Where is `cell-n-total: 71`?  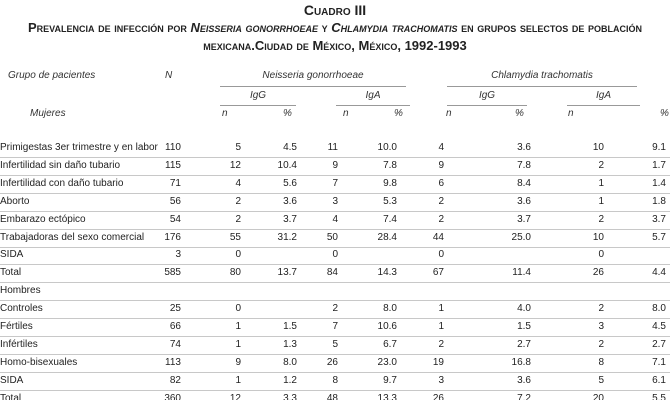 cell-n-total: 71 is located at coordinates (175, 183).